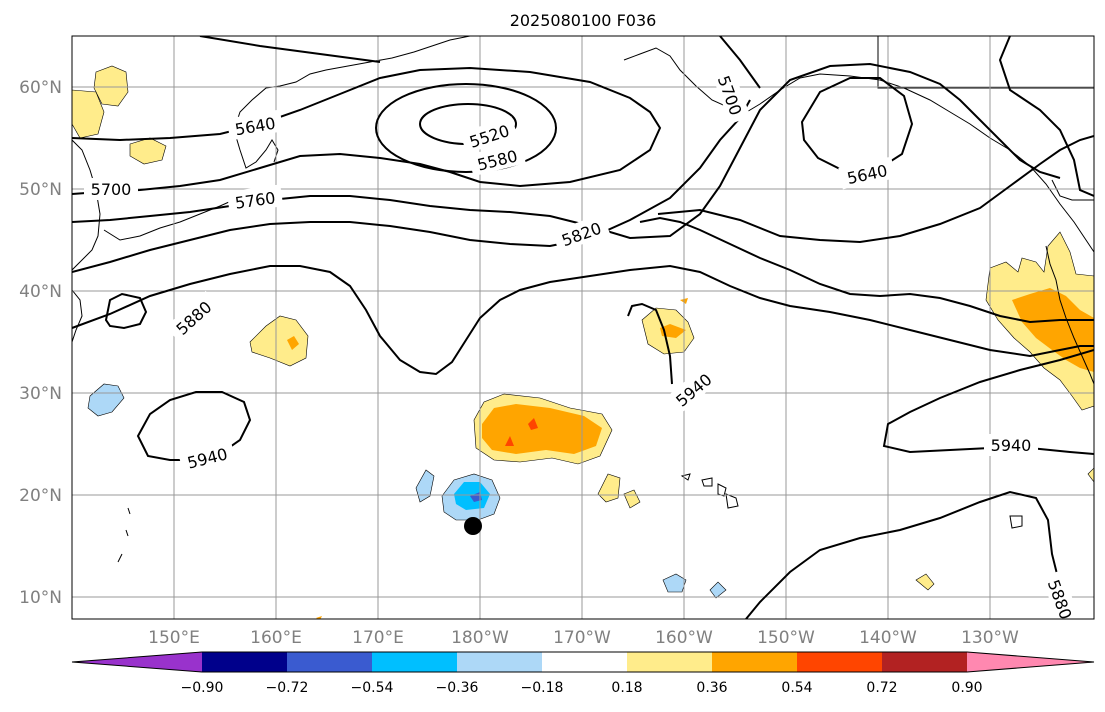  I want to click on contour-5940-west, so click(194, 426).